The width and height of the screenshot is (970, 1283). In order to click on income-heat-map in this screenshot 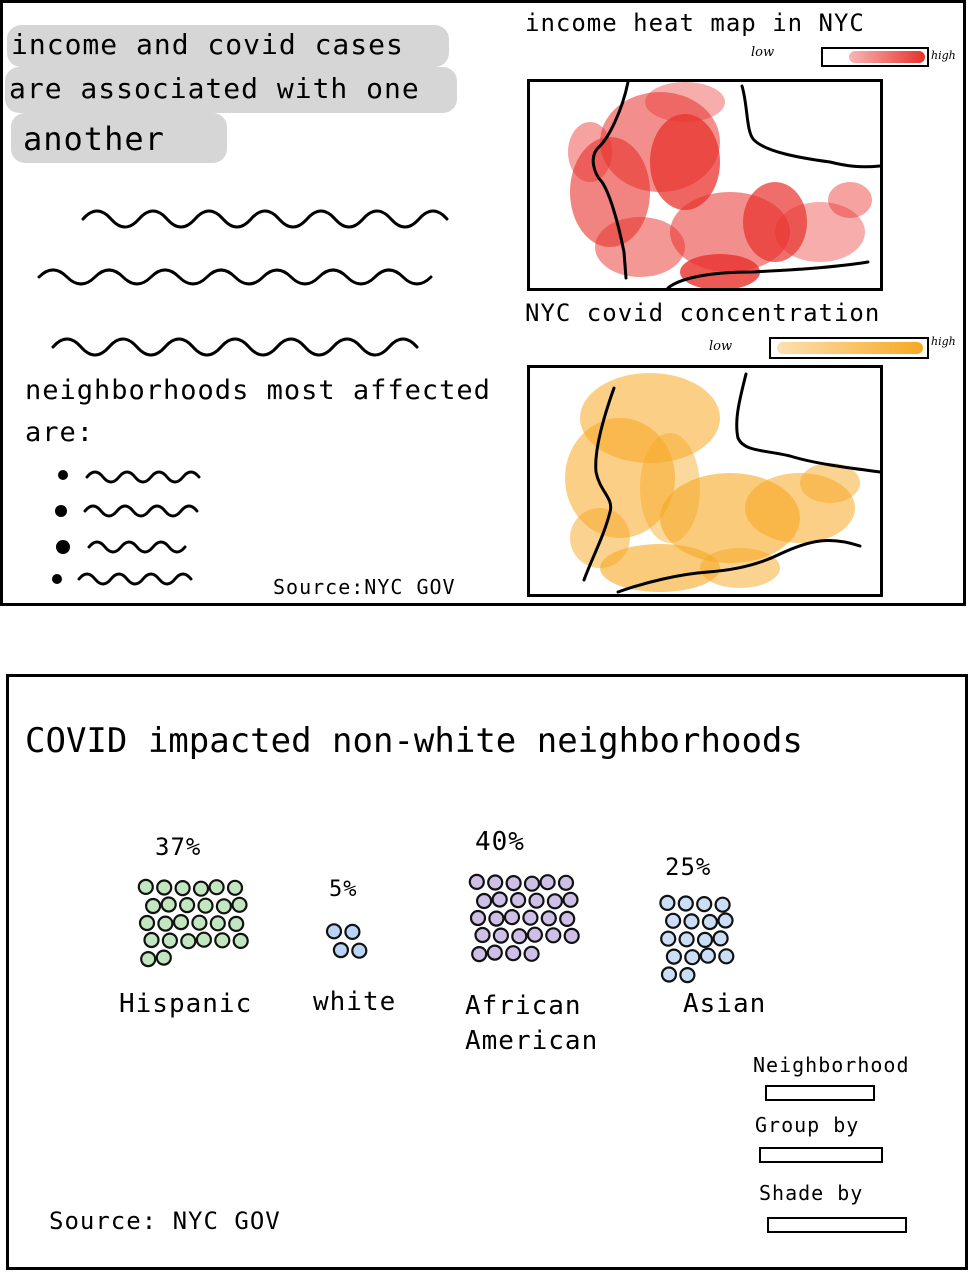, I will do `click(705, 185)`.